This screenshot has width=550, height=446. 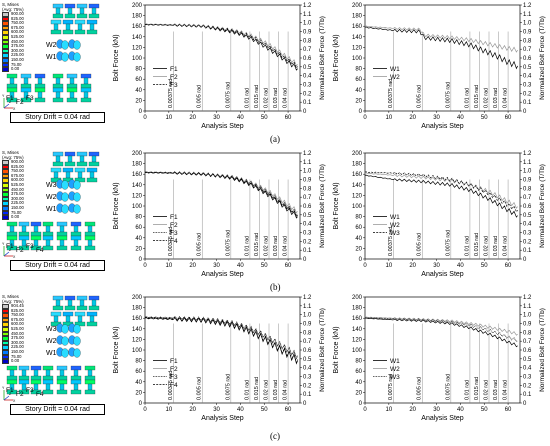 I want to click on y-tick-label: 160, so click(x=137, y=175).